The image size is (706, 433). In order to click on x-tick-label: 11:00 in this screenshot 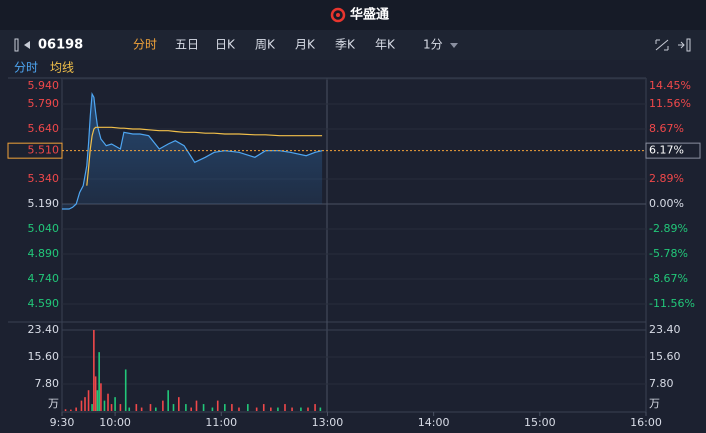, I will do `click(221, 422)`.